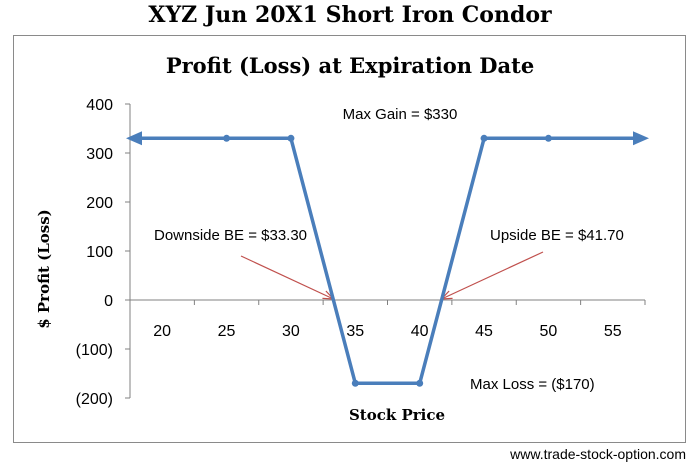 Image resolution: width=700 pixels, height=468 pixels. I want to click on page-title: XYZ Jun 20X1 Short Iron Condor, so click(350, 15).